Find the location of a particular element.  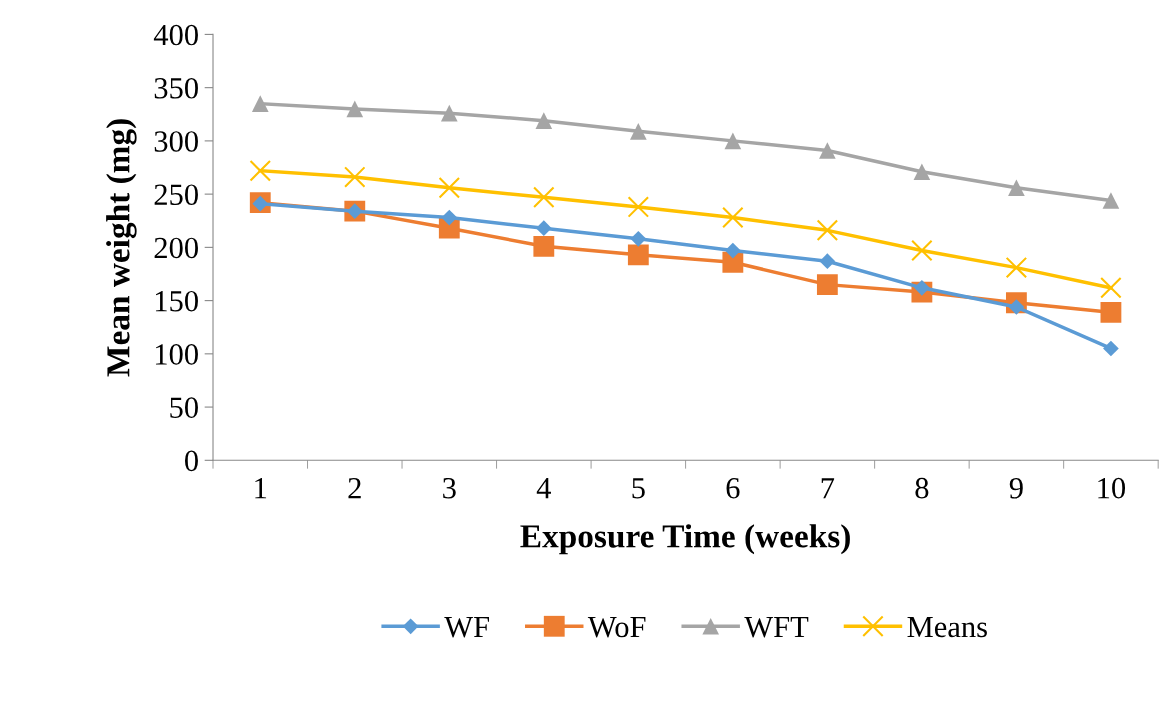

y-tick-label: 200 is located at coordinates (176, 248).